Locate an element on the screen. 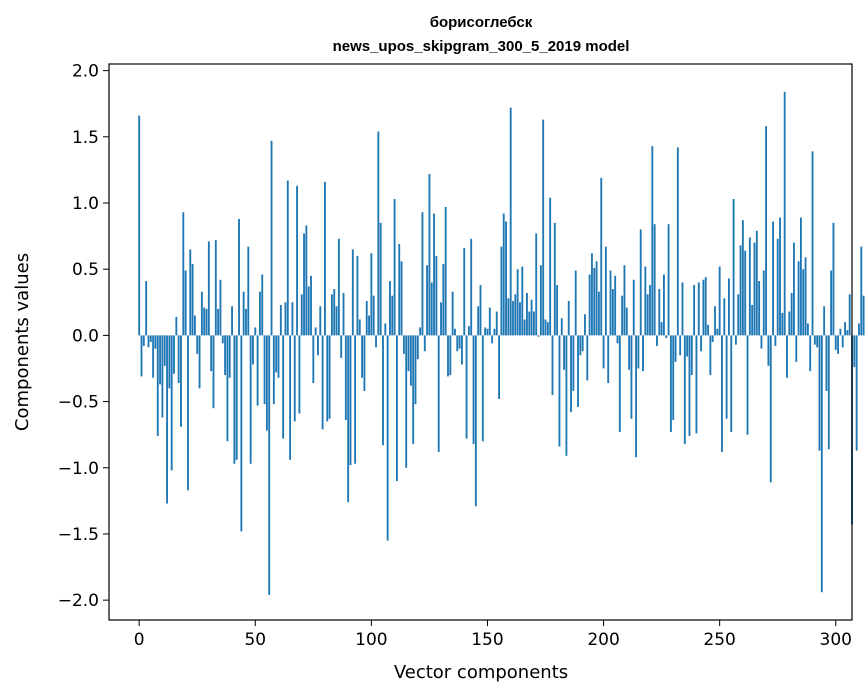 Image resolution: width=867 pixels, height=696 pixels. y-tick-label: 1.0 is located at coordinates (85, 204).